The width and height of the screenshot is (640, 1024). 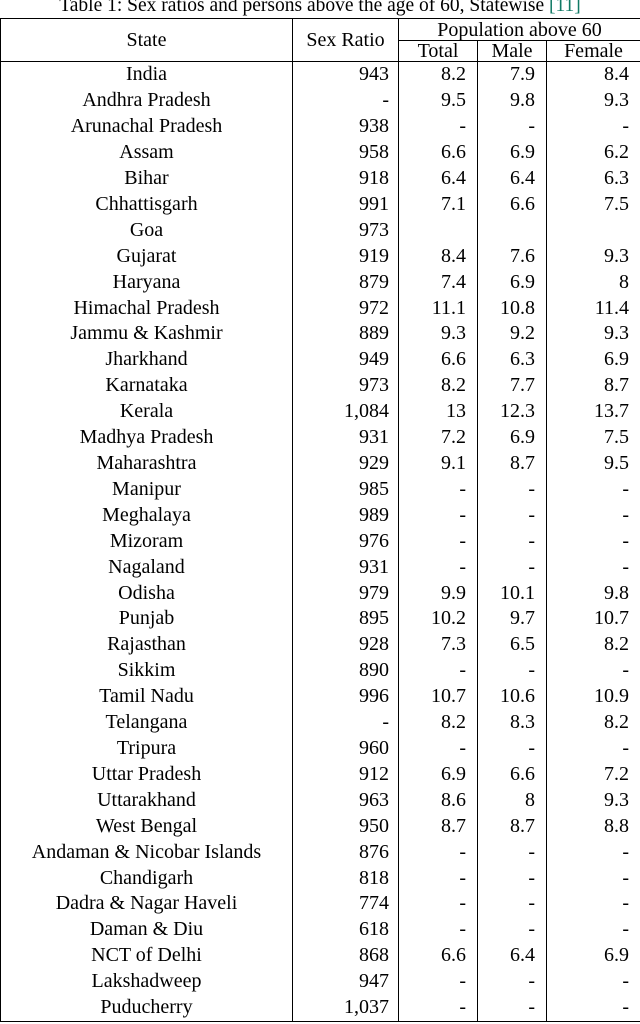 I want to click on cell-sex-ratio: 895, so click(x=345, y=619).